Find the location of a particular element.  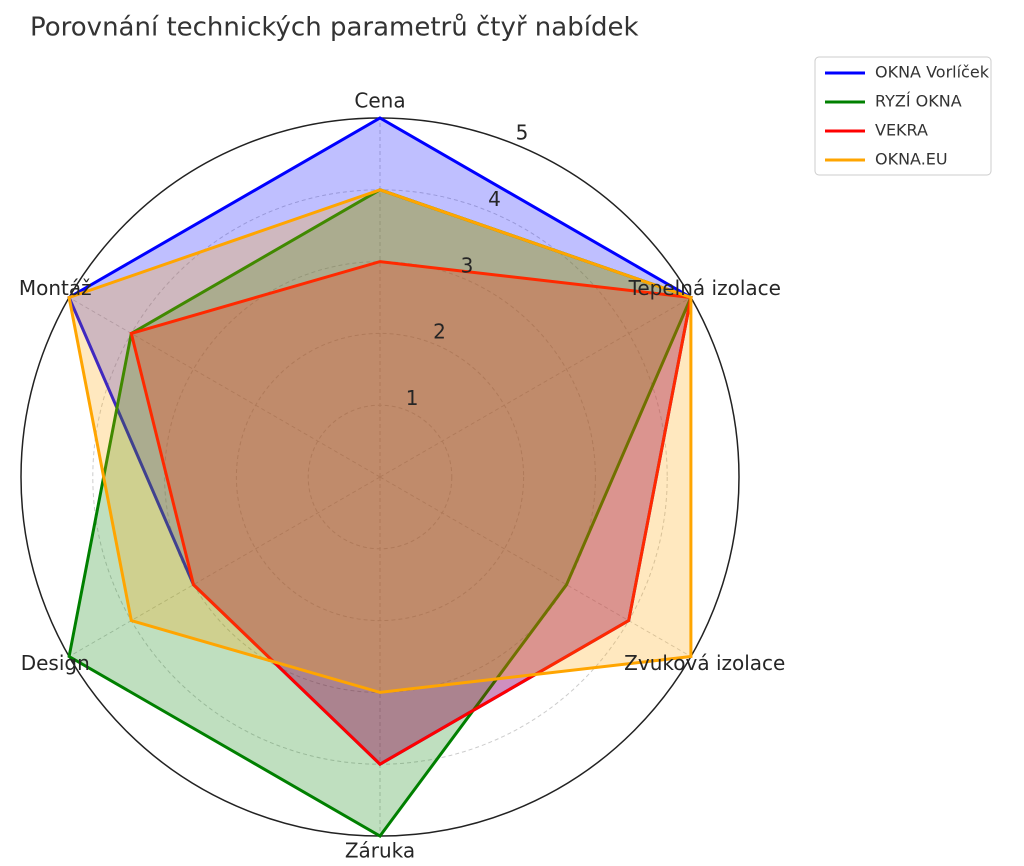

legend-label: RYZÍ OKNA is located at coordinates (918, 101).